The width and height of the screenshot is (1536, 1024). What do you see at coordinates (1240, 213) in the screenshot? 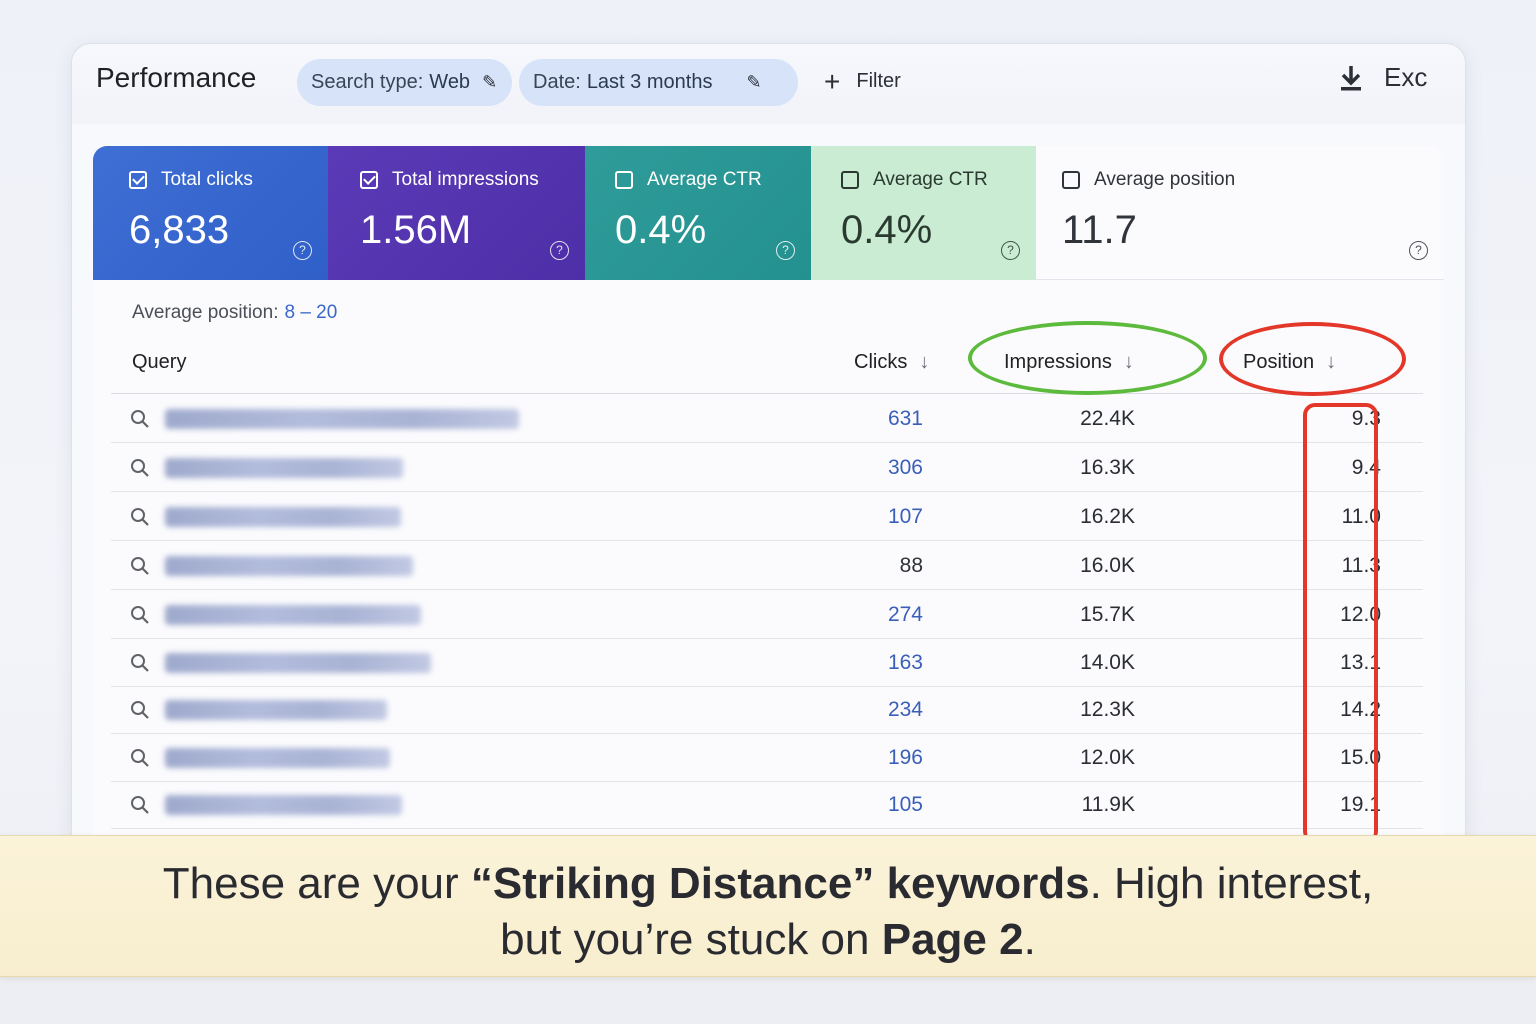
I see `metric-card-average-position: Average position 11.7 ?` at bounding box center [1240, 213].